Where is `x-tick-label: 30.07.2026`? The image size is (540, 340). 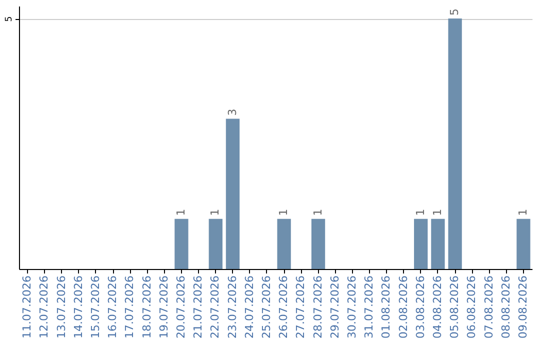
x-tick-label: 30.07.2026 is located at coordinates (351, 307).